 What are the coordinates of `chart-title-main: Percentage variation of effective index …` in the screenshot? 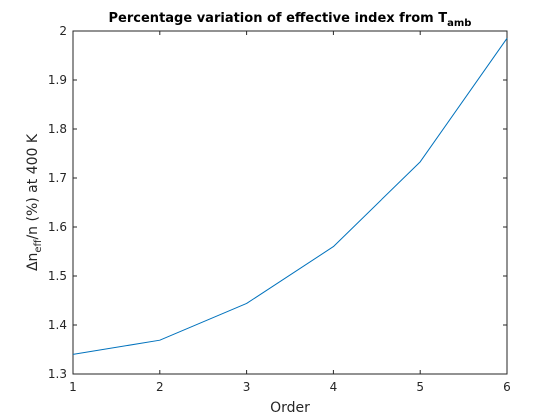 It's located at (278, 18).